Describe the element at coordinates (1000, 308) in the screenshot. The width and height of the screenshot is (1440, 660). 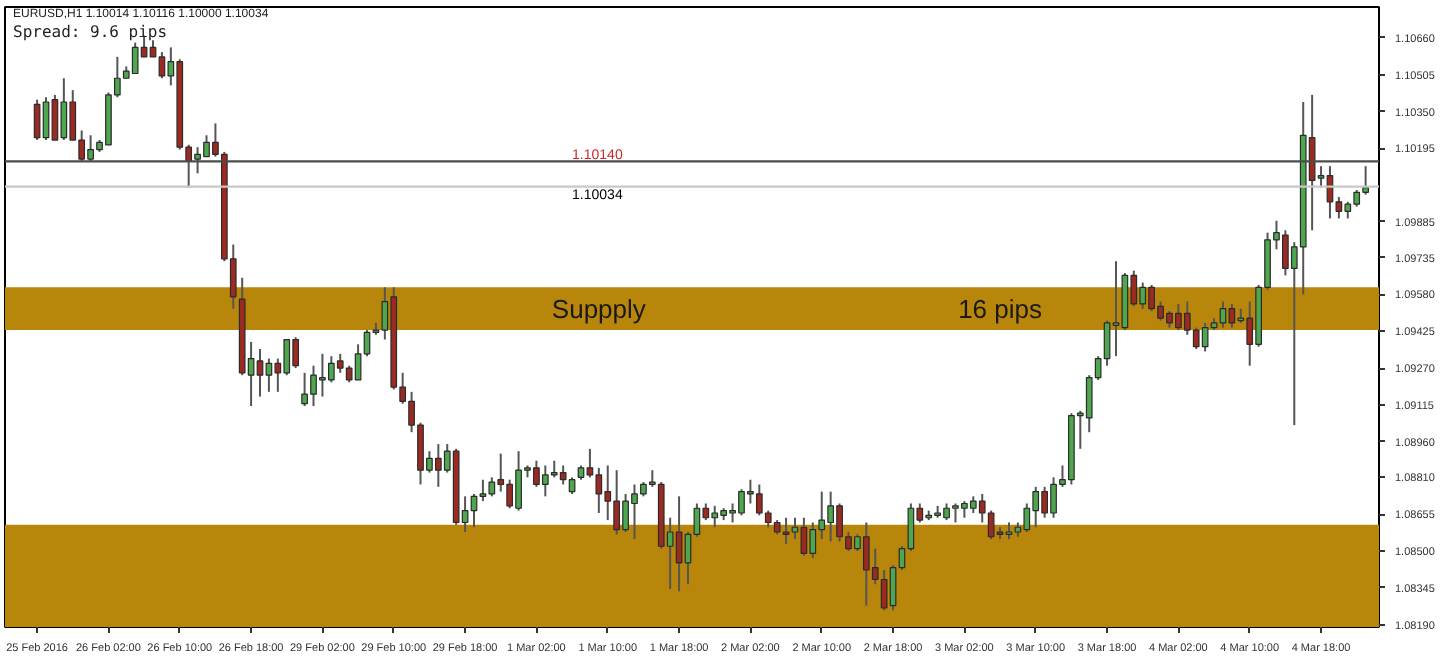
I see `annotation: 16 pips` at that location.